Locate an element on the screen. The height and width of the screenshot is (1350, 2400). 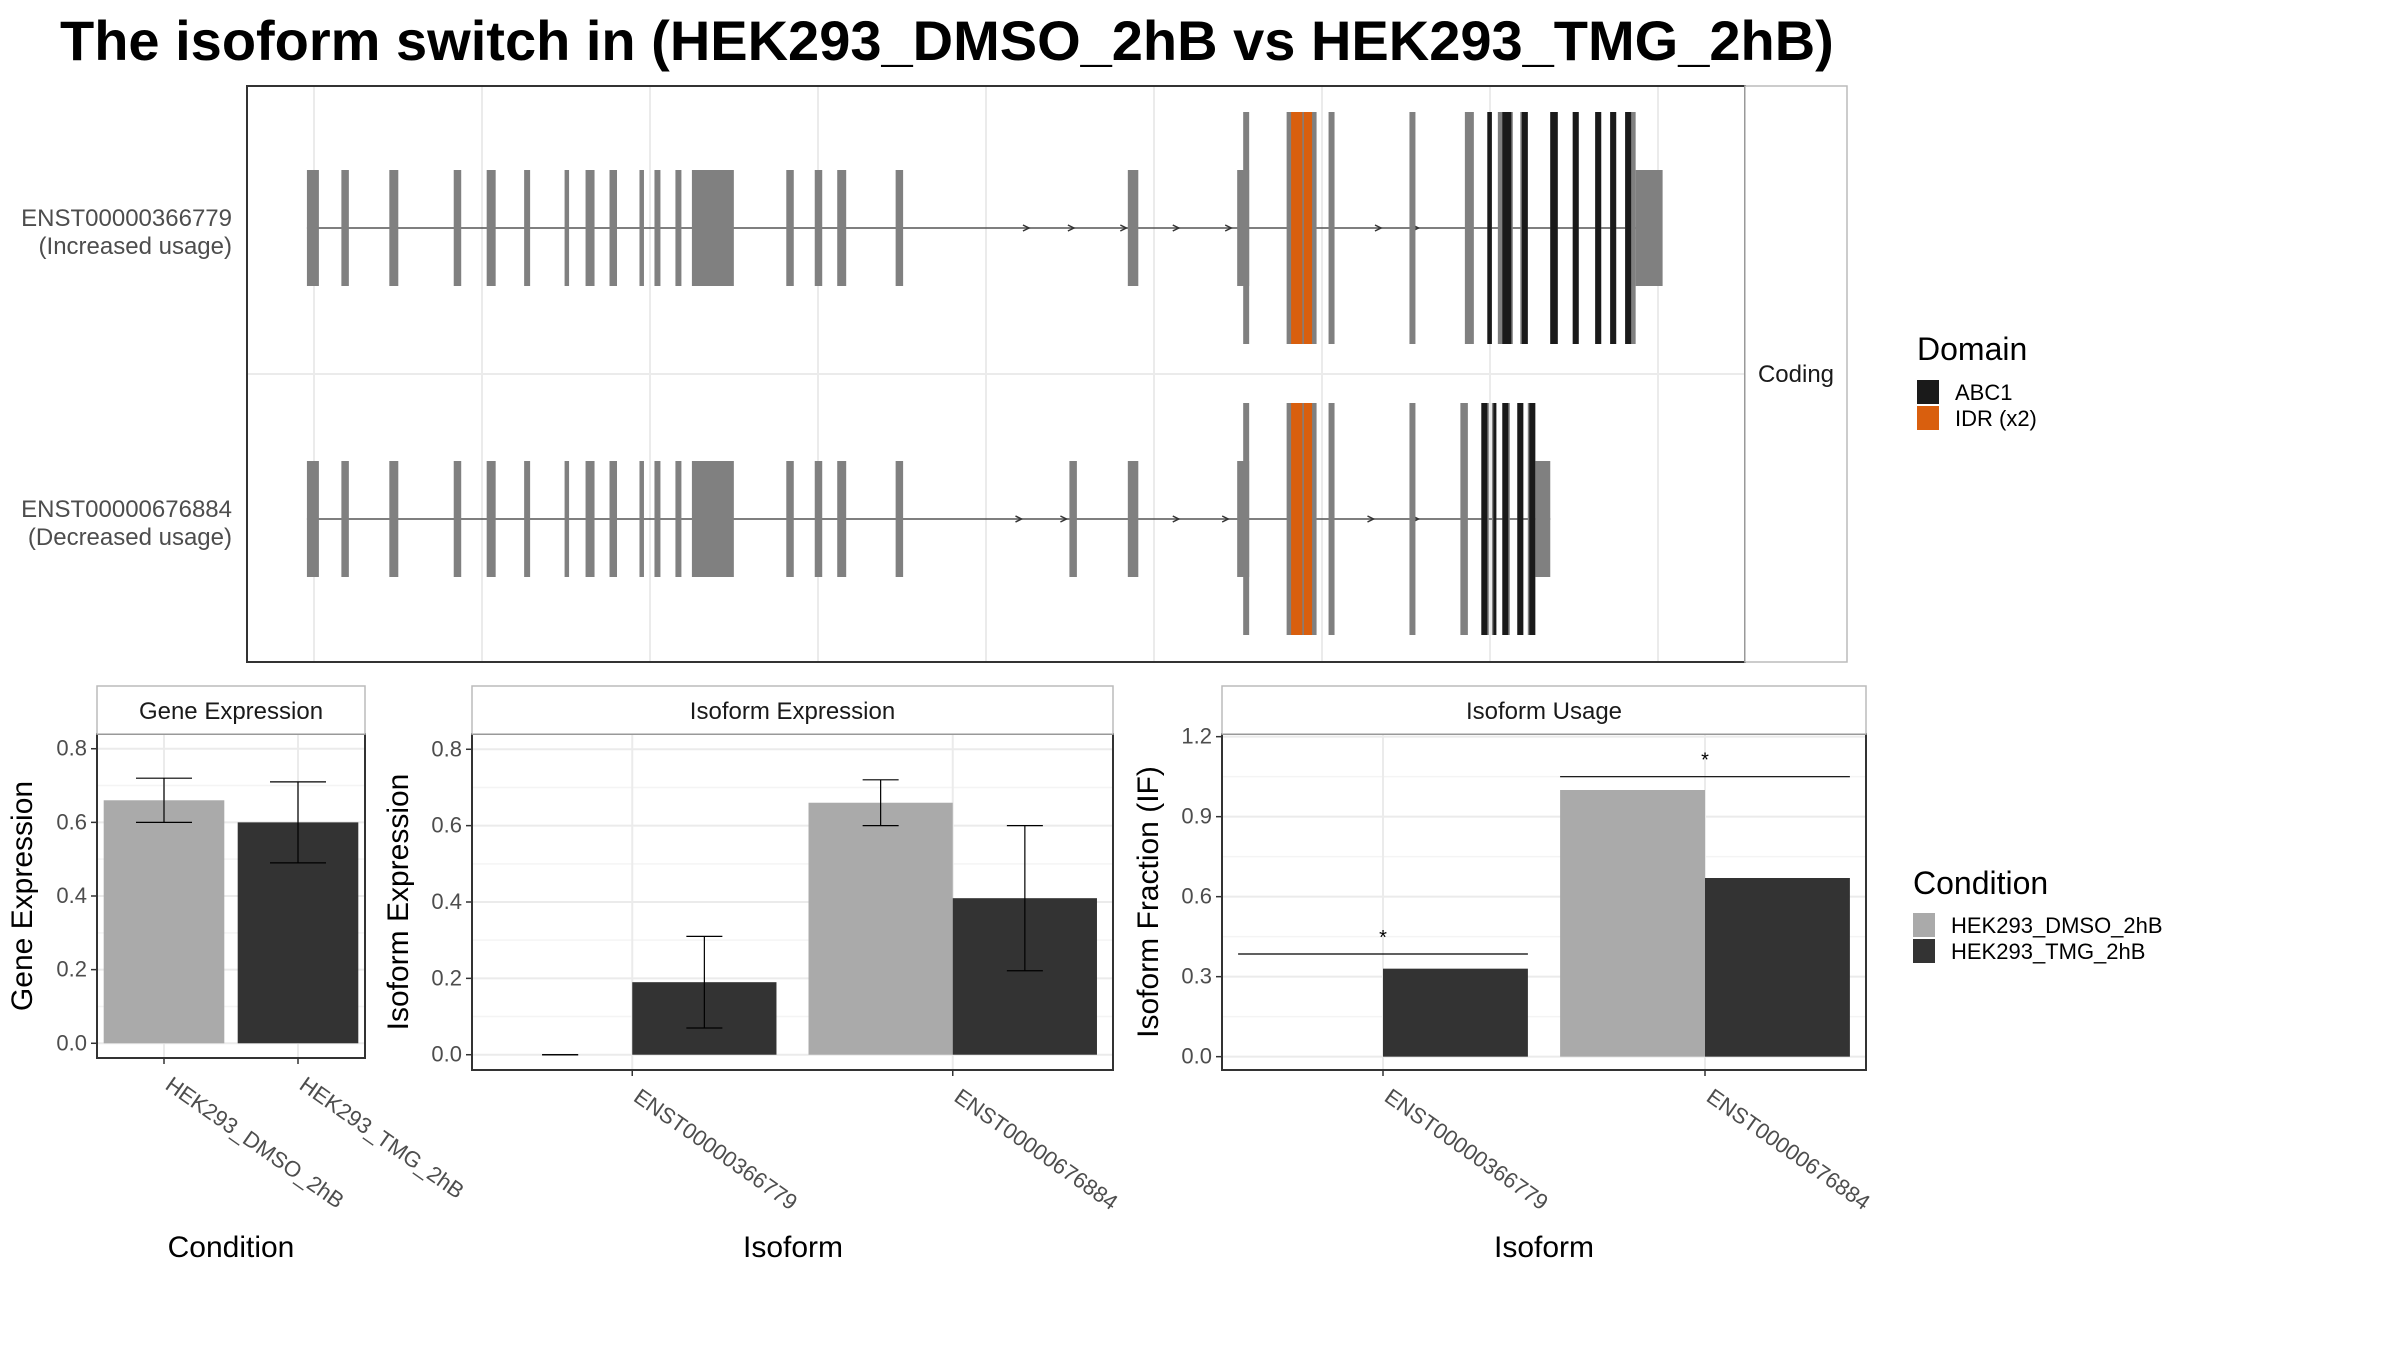
domain-legend-label: IDR (x2) is located at coordinates (1996, 418).